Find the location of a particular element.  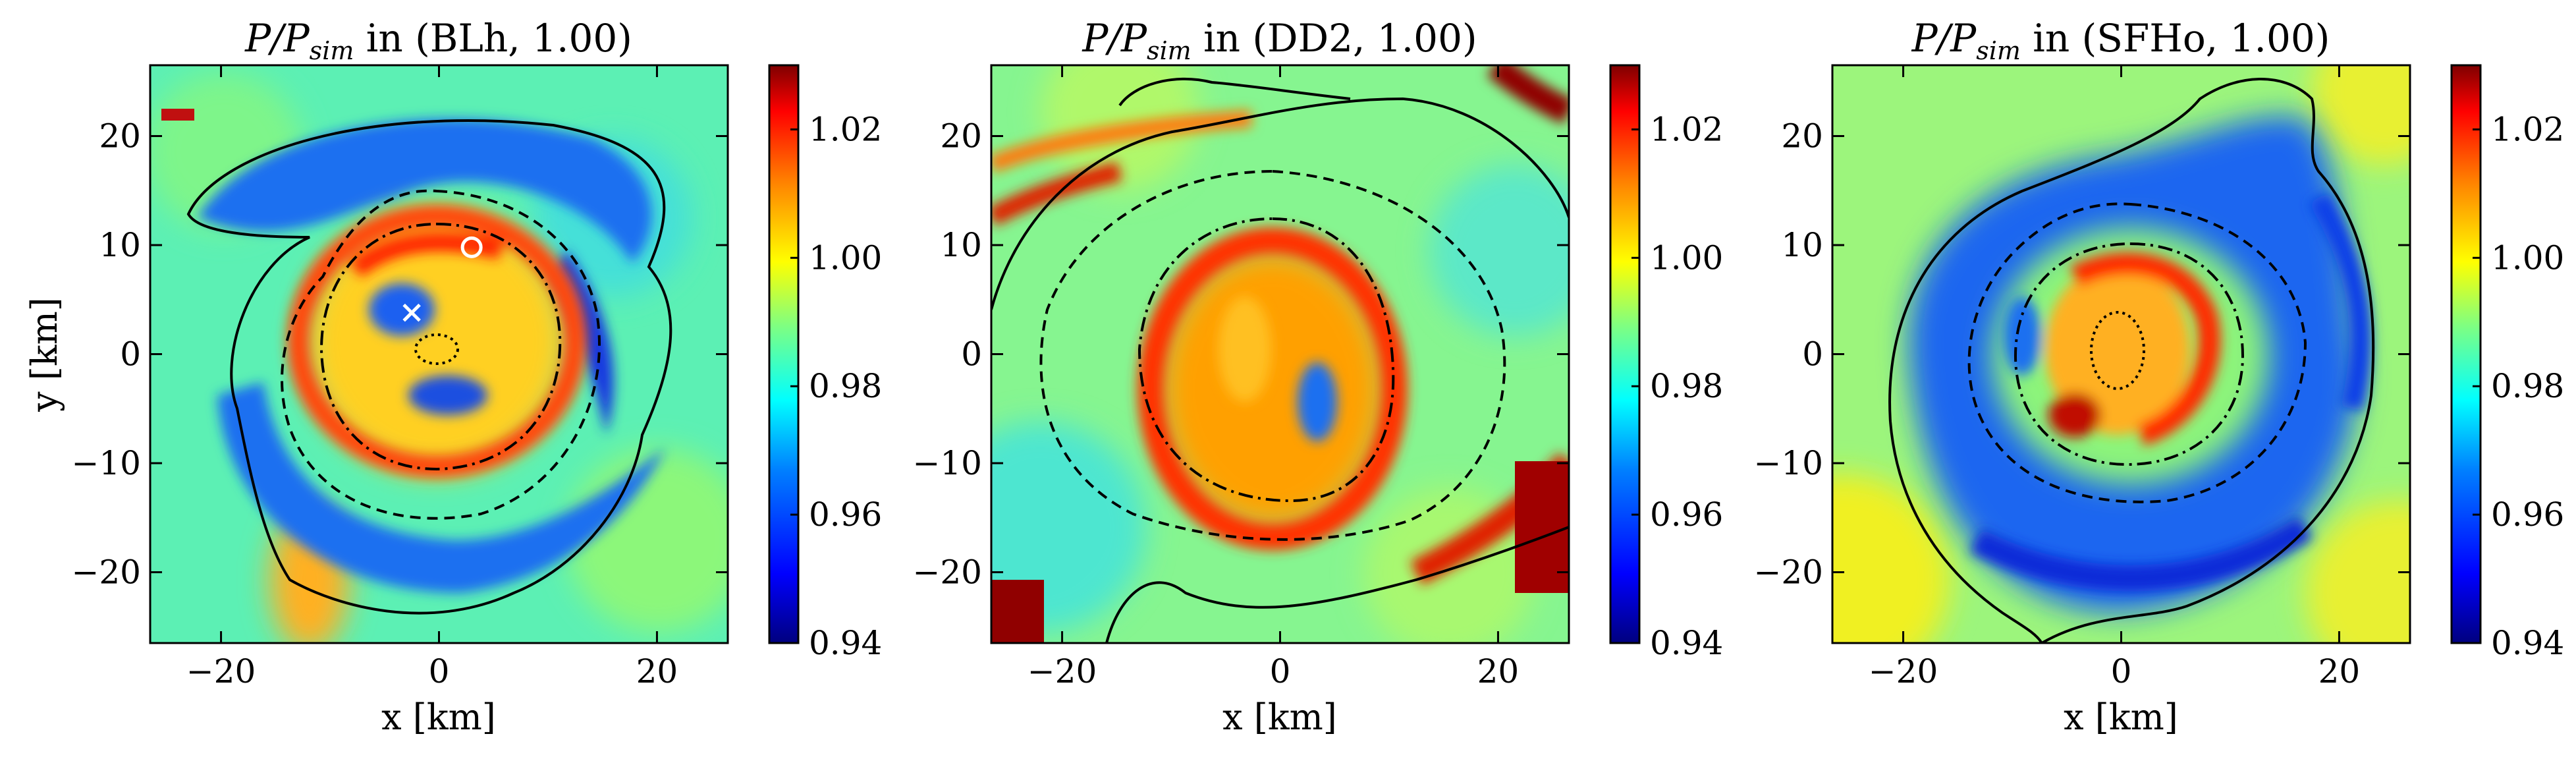

marker-layer is located at coordinates (442, 279).